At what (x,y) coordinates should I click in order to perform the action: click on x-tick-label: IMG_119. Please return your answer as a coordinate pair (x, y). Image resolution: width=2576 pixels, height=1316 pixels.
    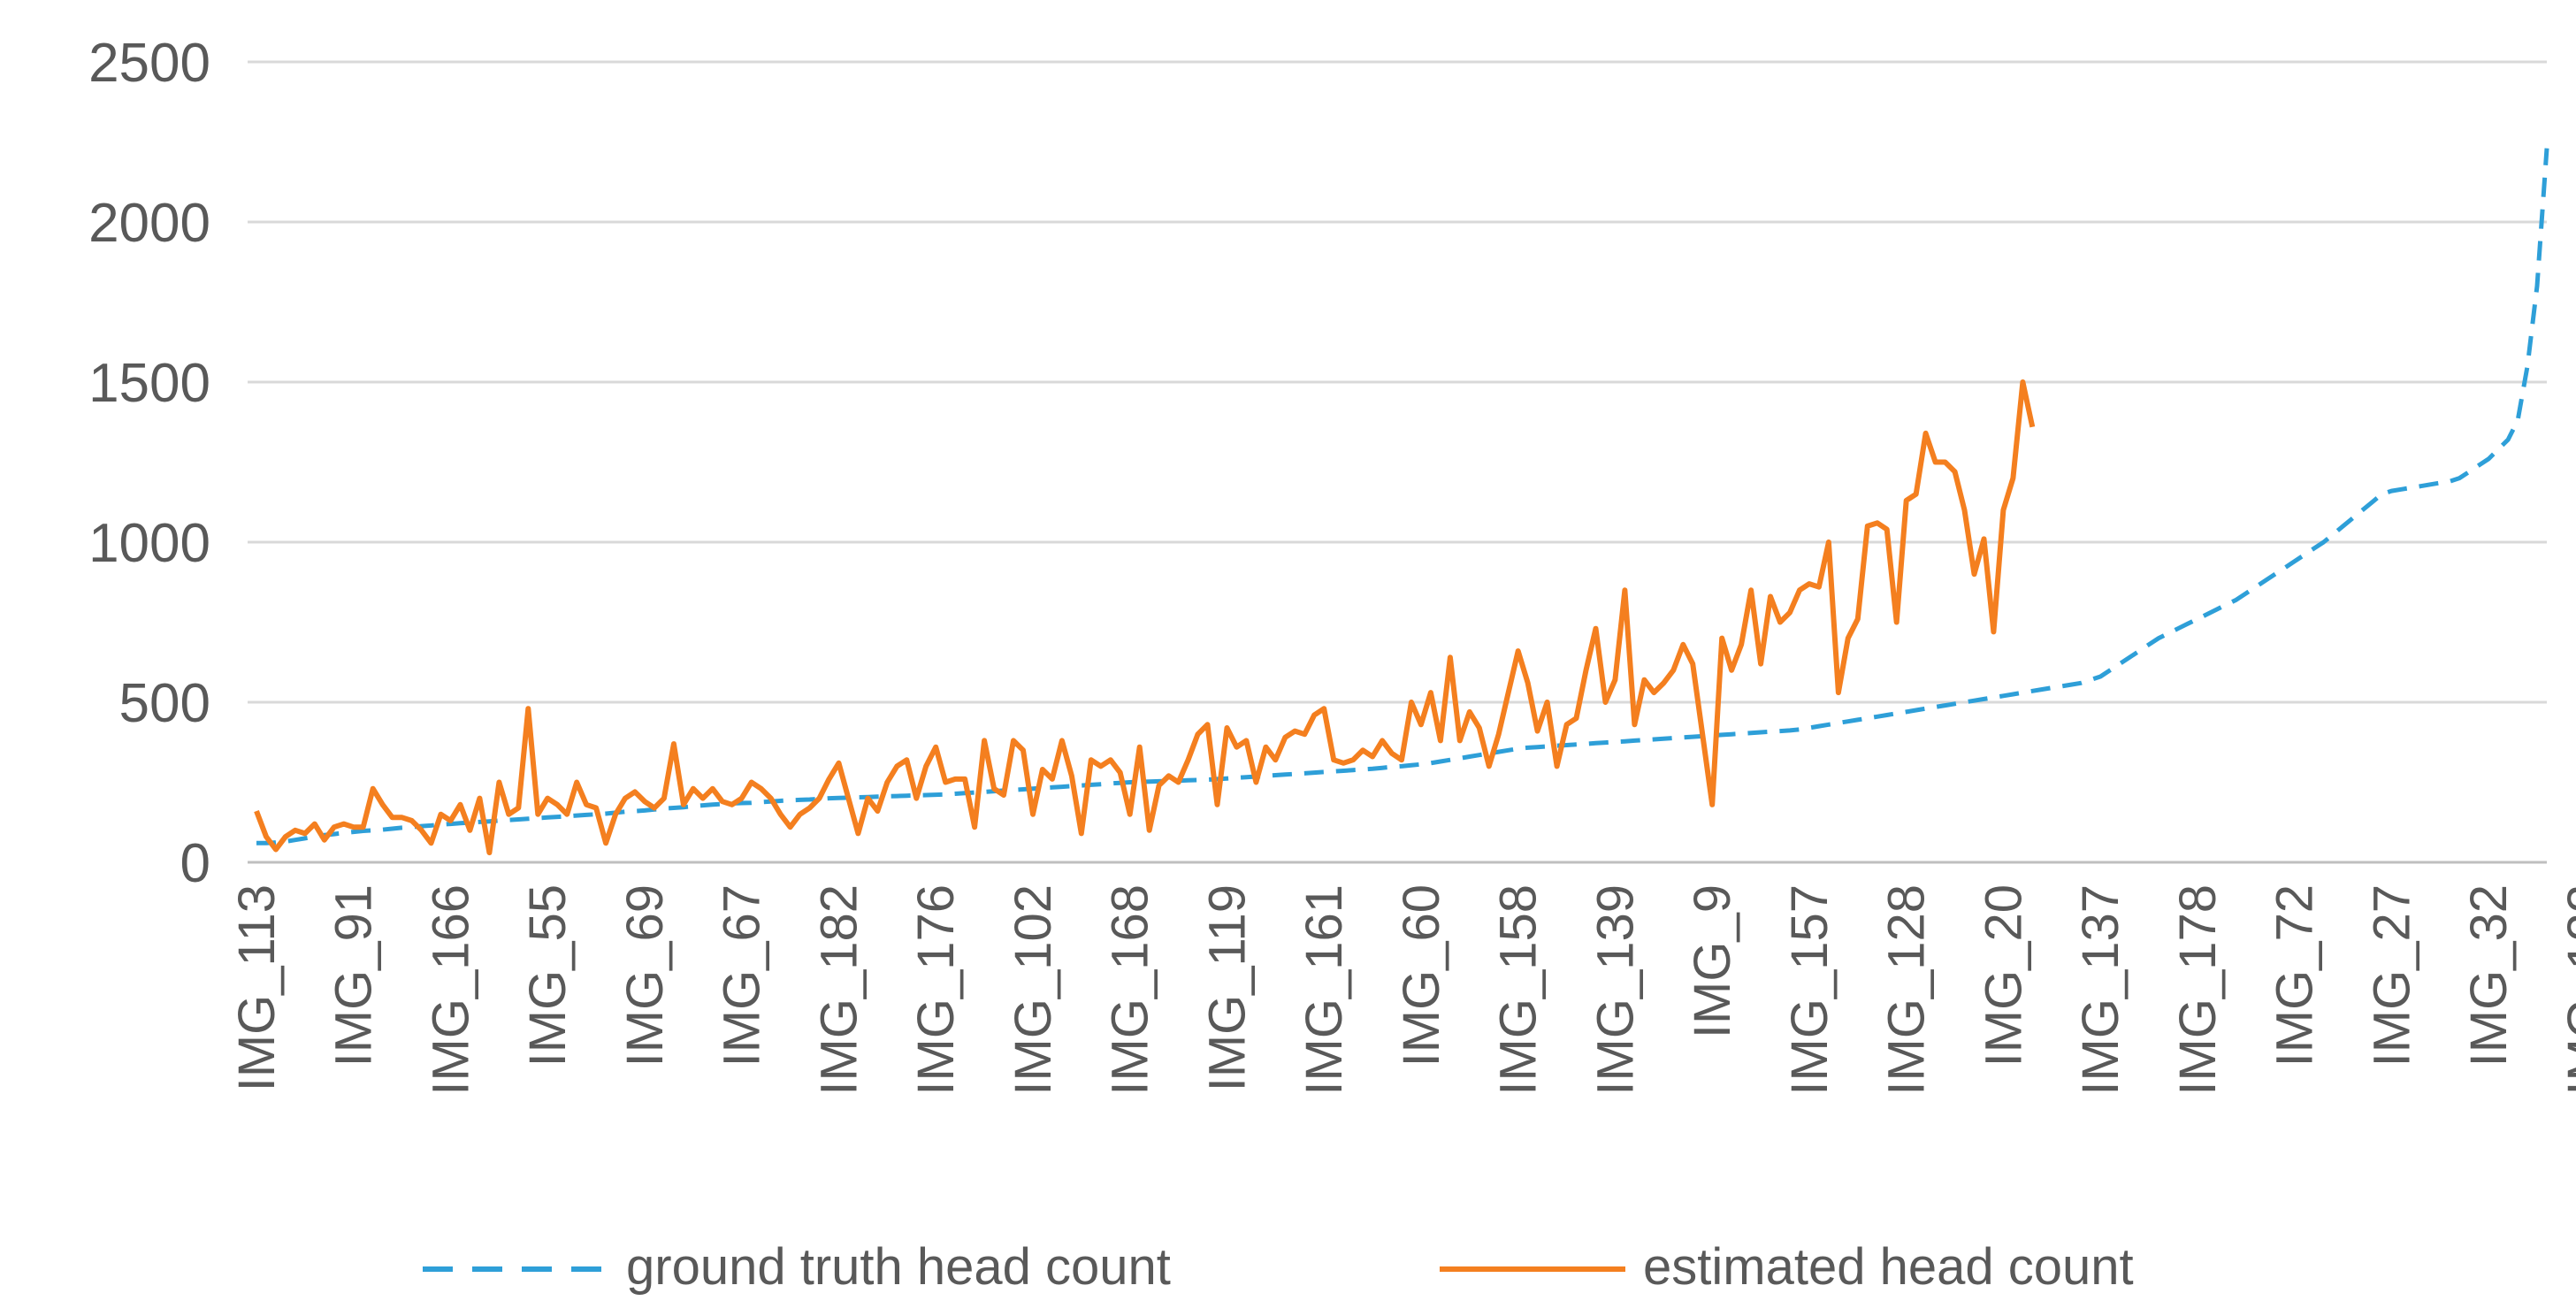
    Looking at the image, I should click on (1227, 987).